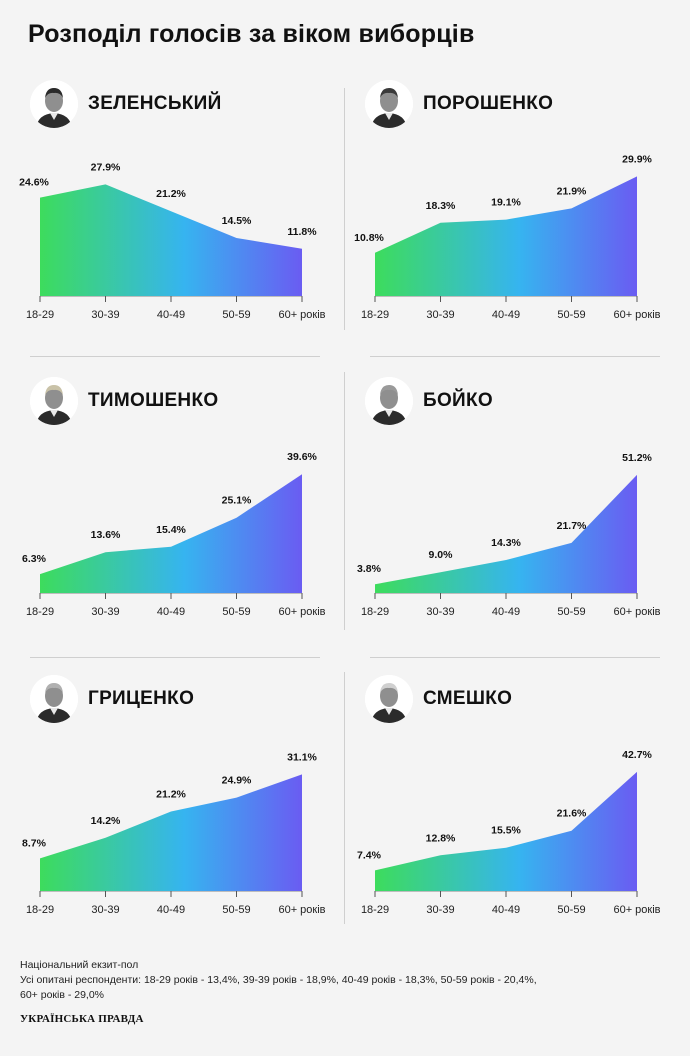  I want to click on data-label: 6.3%, so click(34, 559).